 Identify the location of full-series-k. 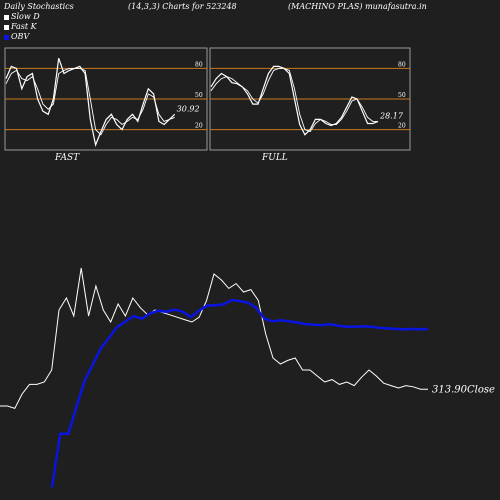
(294, 100).